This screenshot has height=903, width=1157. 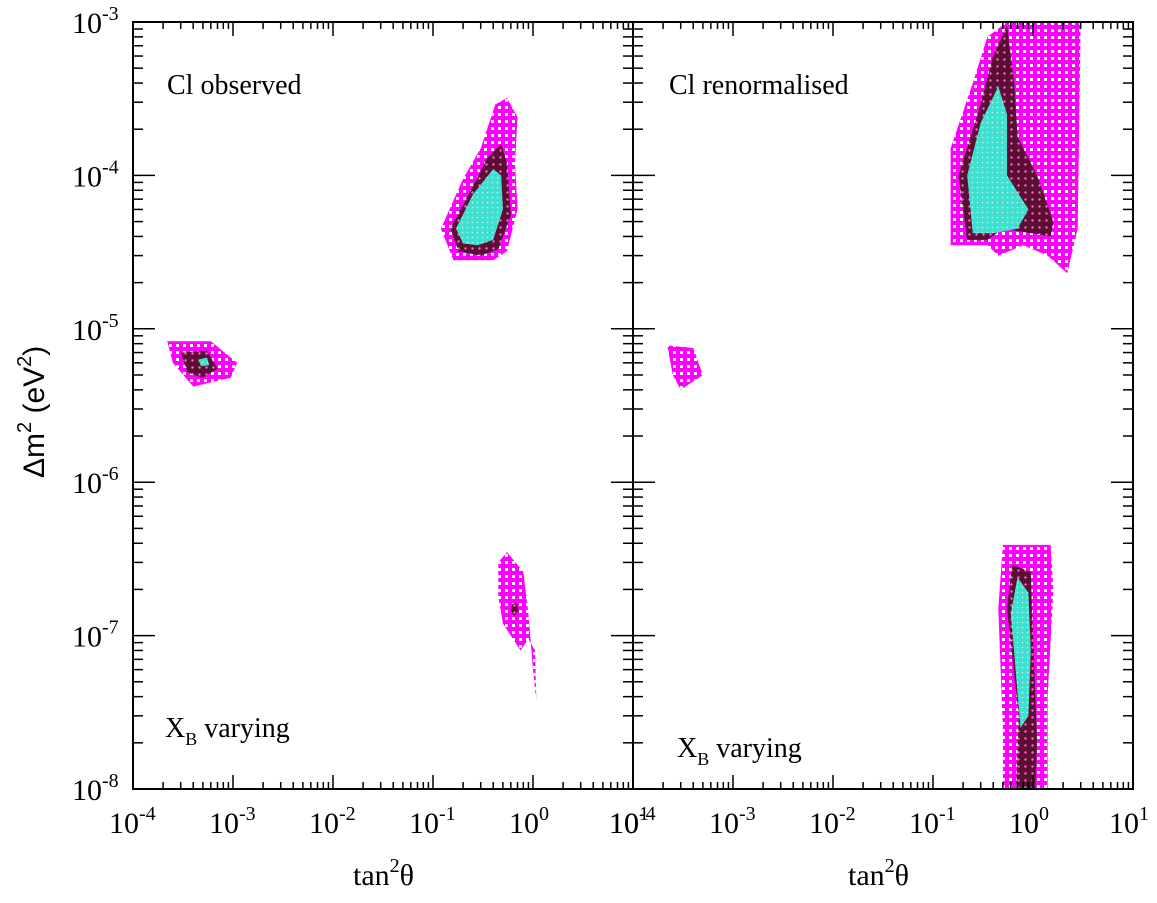 What do you see at coordinates (32, 412) in the screenshot?
I see `y-axis-title: Δm2 (eV2)` at bounding box center [32, 412].